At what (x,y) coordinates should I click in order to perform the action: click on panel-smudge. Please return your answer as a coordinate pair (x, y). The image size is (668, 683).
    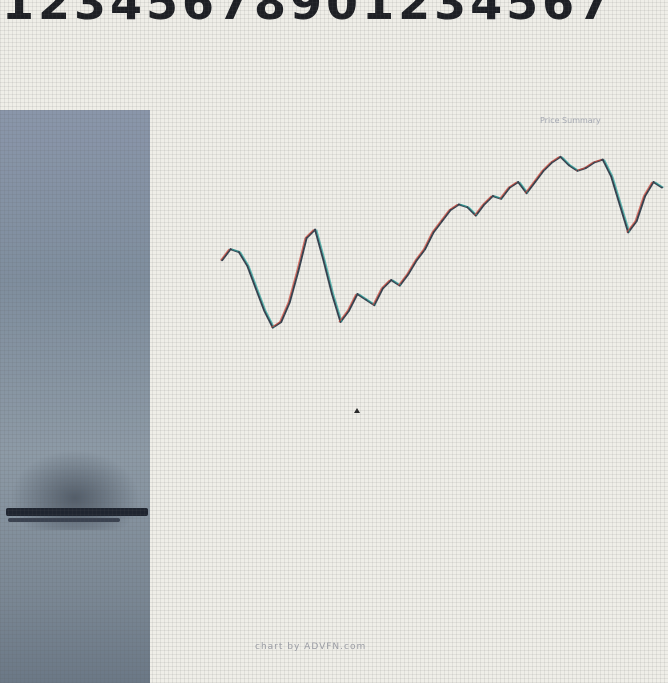
    Looking at the image, I should click on (75, 490).